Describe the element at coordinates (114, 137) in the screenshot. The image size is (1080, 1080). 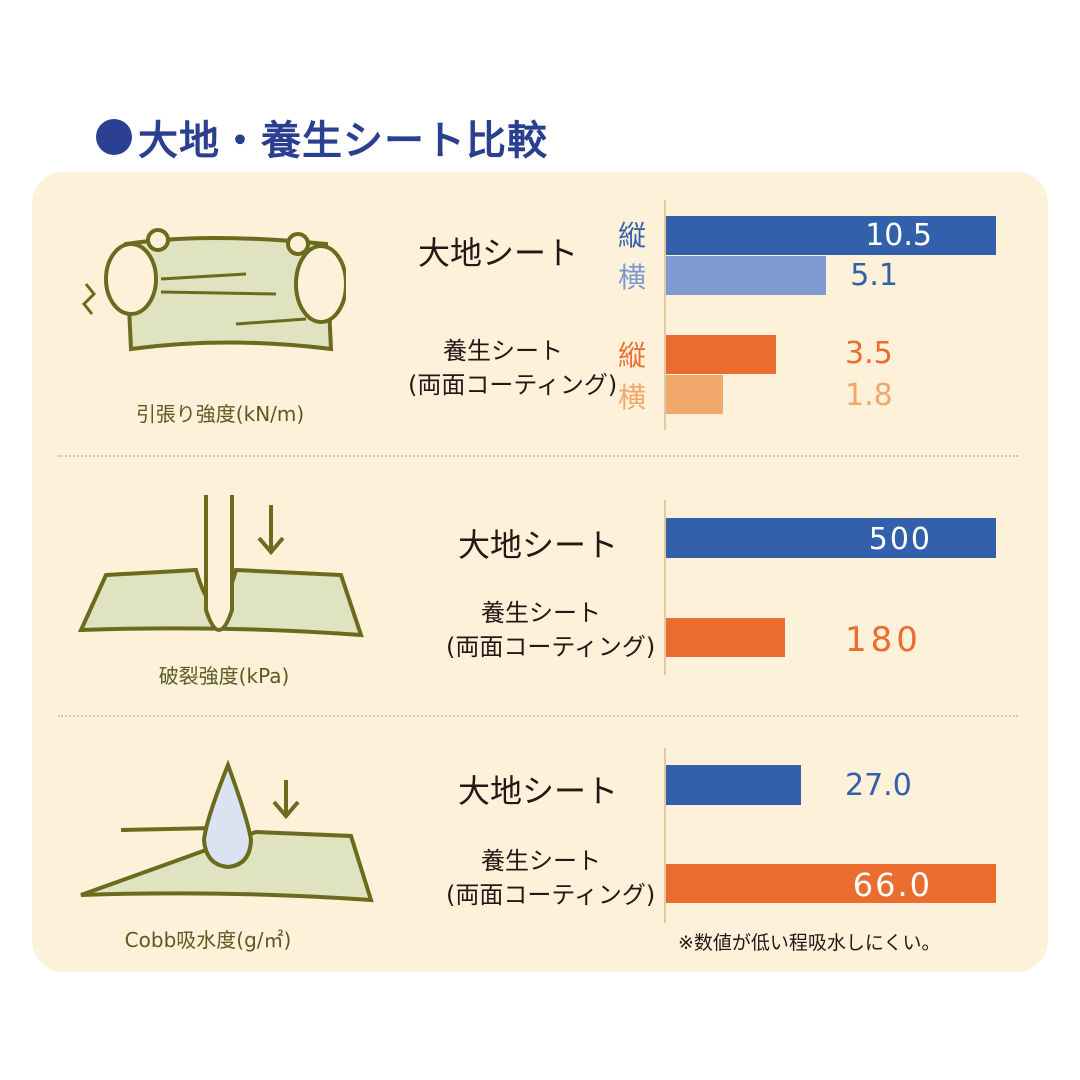
I see `bullet-dot-icon` at that location.